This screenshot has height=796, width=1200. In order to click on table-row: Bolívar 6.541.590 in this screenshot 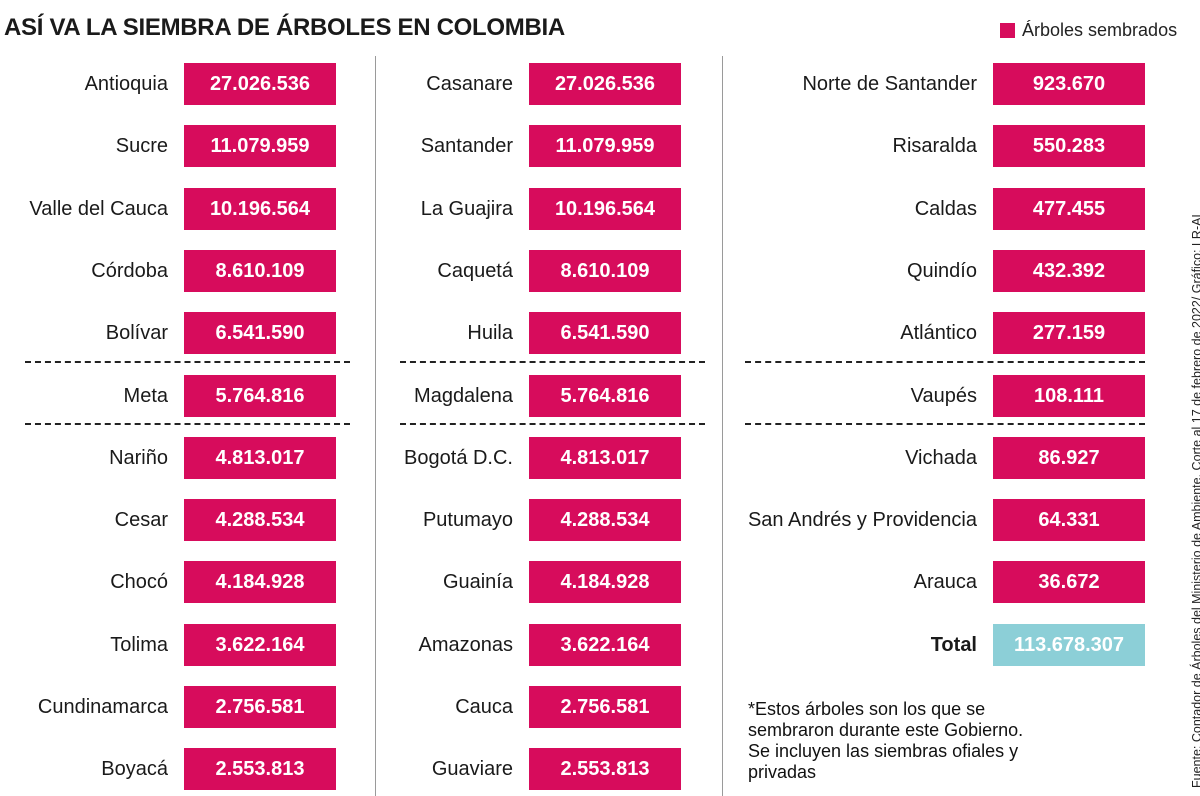, I will do `click(168, 333)`.